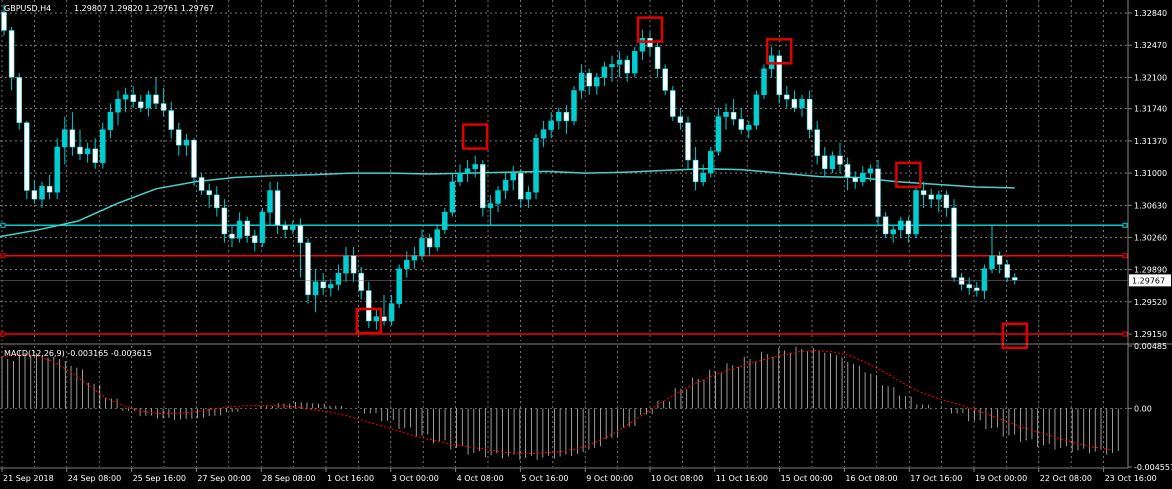 This screenshot has height=489, width=1172. Describe the element at coordinates (1150, 205) in the screenshot. I see `price-tick-label: 1.30630` at that location.